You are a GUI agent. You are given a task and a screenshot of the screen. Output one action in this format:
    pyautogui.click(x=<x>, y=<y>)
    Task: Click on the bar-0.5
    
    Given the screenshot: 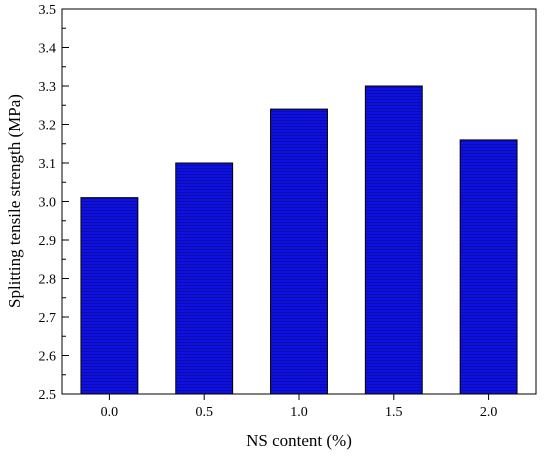 What is the action you would take?
    pyautogui.click(x=204, y=278)
    